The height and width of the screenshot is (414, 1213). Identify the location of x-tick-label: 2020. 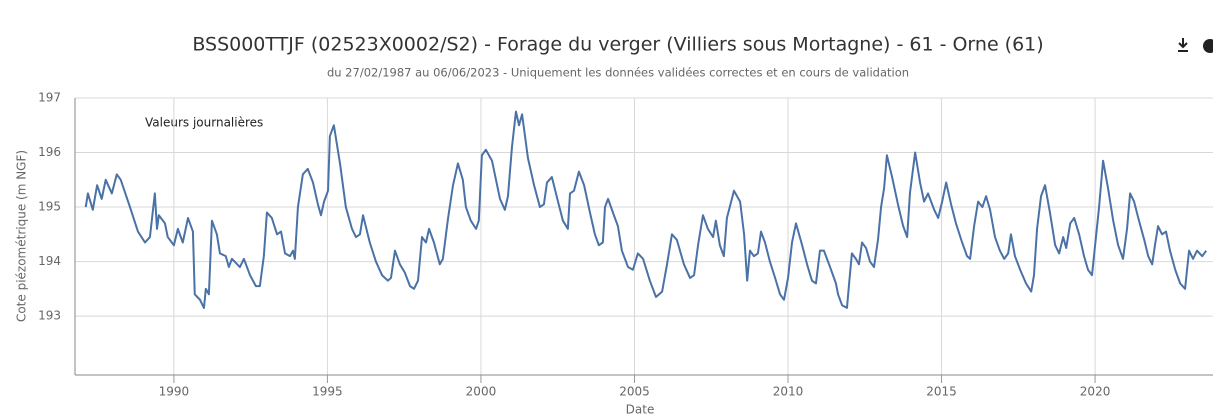
(1095, 392).